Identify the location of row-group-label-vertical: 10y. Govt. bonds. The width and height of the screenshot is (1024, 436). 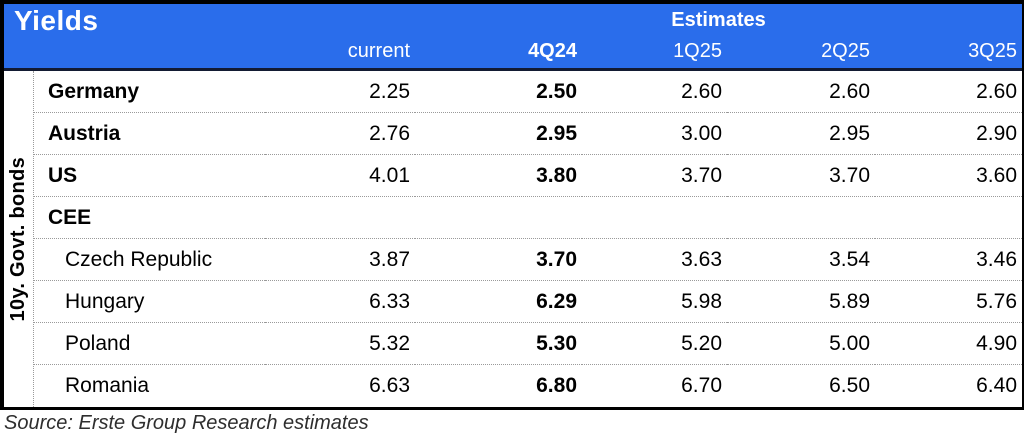
(18, 239).